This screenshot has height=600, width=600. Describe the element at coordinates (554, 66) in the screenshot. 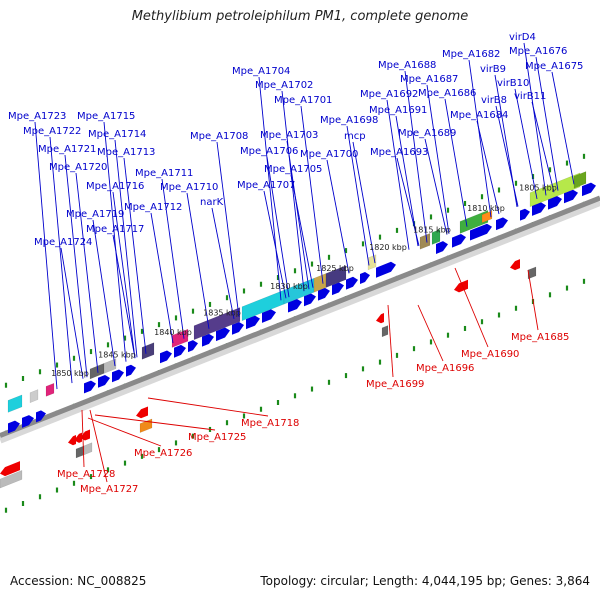

I see `forward-gene-label: Mpe_A1675` at that location.